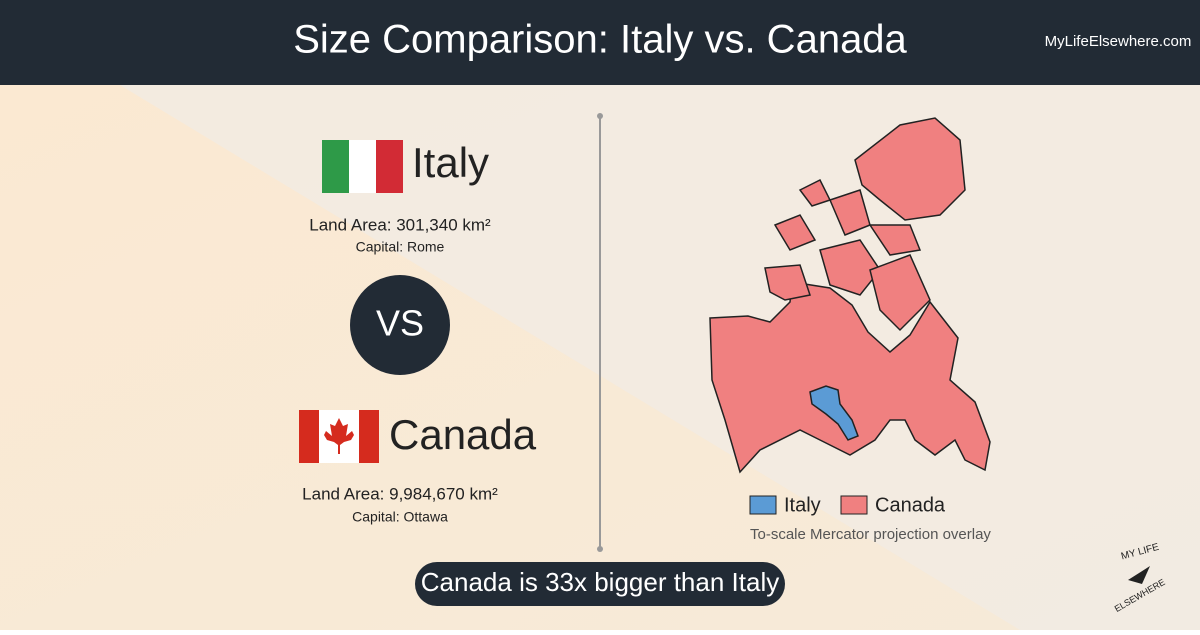 This screenshot has height=635, width=1200. I want to click on country-name: Italy, so click(450, 162).